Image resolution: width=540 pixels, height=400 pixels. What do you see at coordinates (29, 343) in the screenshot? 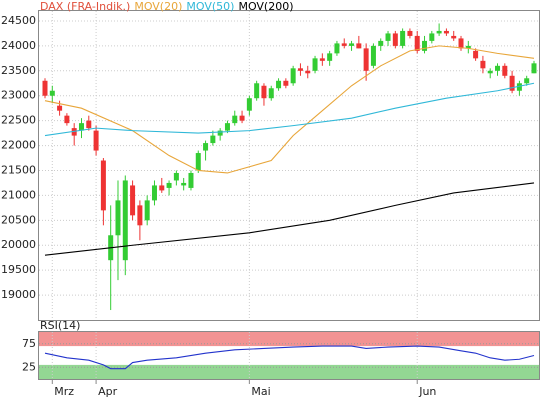
I see `y-tick-label: 75` at bounding box center [29, 343].